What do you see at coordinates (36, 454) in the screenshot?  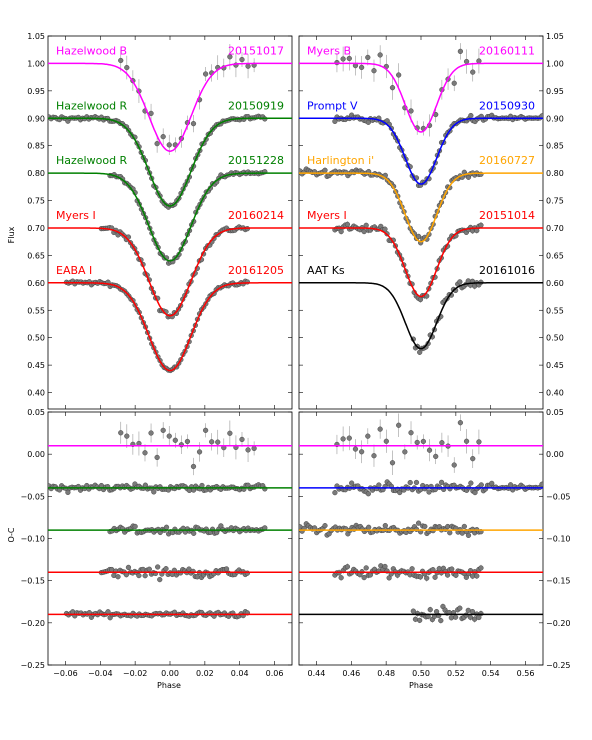 I see `left-oc-ytick-label: 0.00` at bounding box center [36, 454].